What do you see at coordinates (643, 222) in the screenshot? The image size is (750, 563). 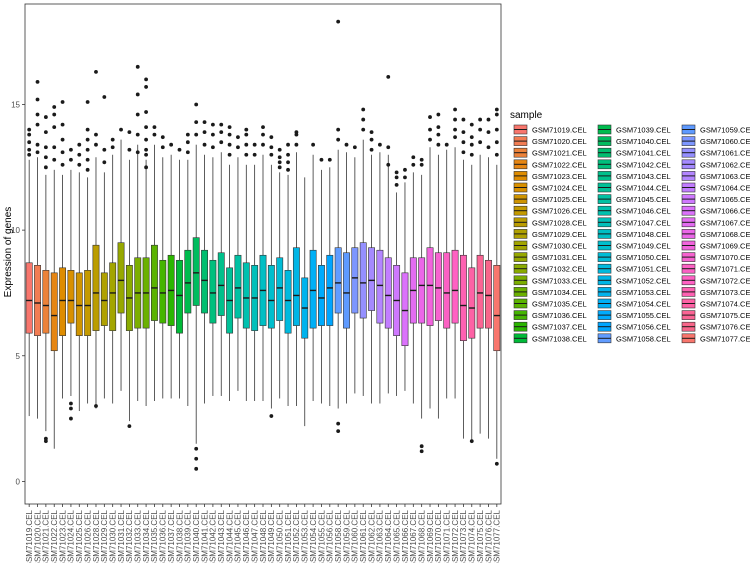 I see `legend-label: GSM71047.CEL` at bounding box center [643, 222].